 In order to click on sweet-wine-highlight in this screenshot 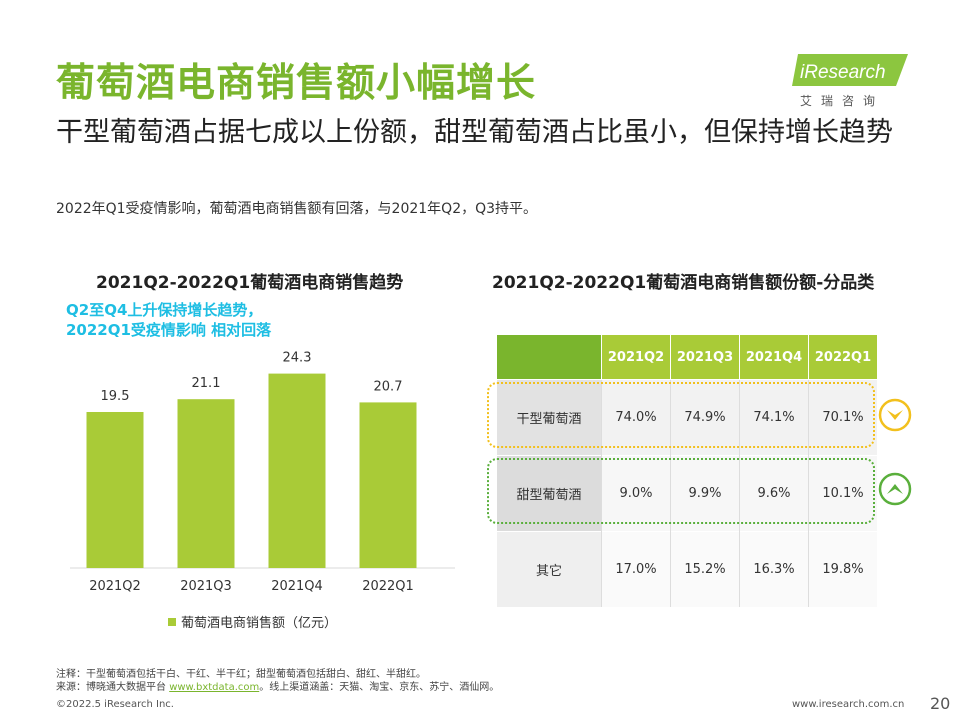, I will do `click(681, 491)`.